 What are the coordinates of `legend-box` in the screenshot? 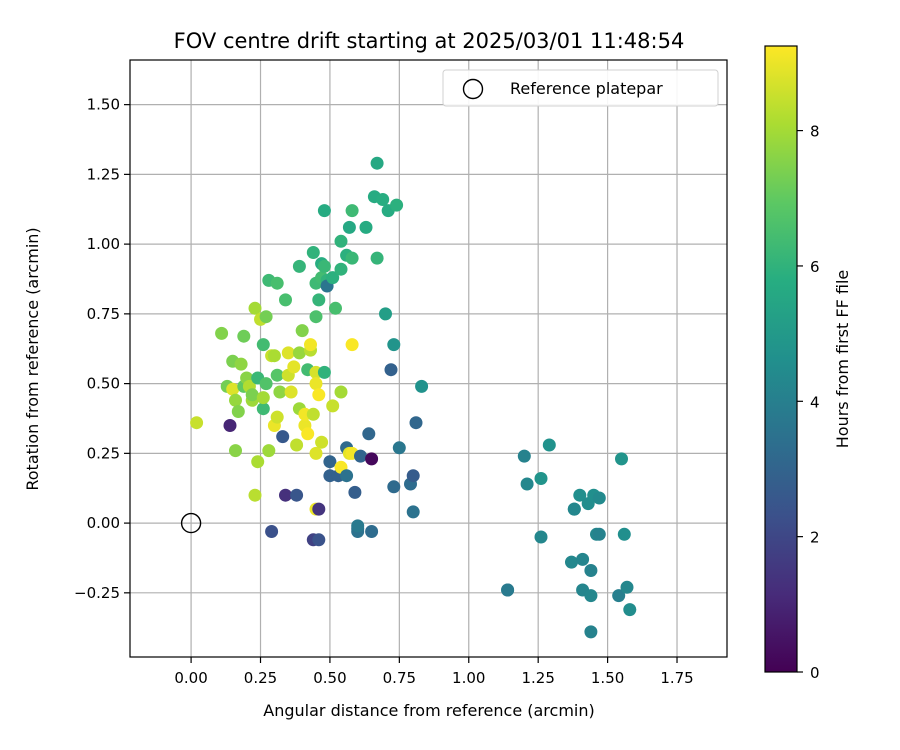 It's located at (580, 88).